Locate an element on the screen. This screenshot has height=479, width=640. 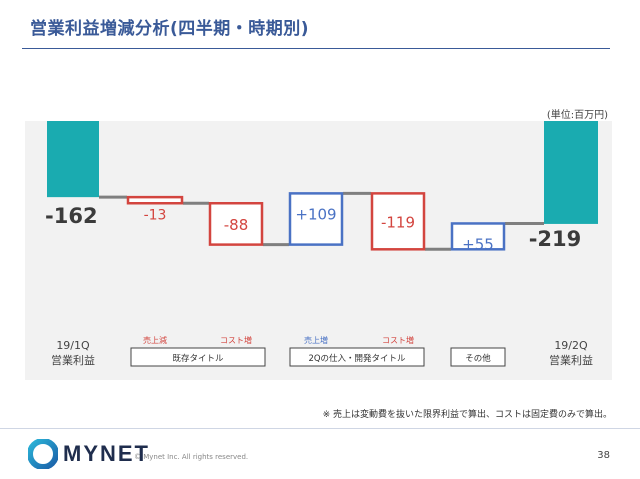
unit-label: (単位:百万円) is located at coordinates (577, 115).